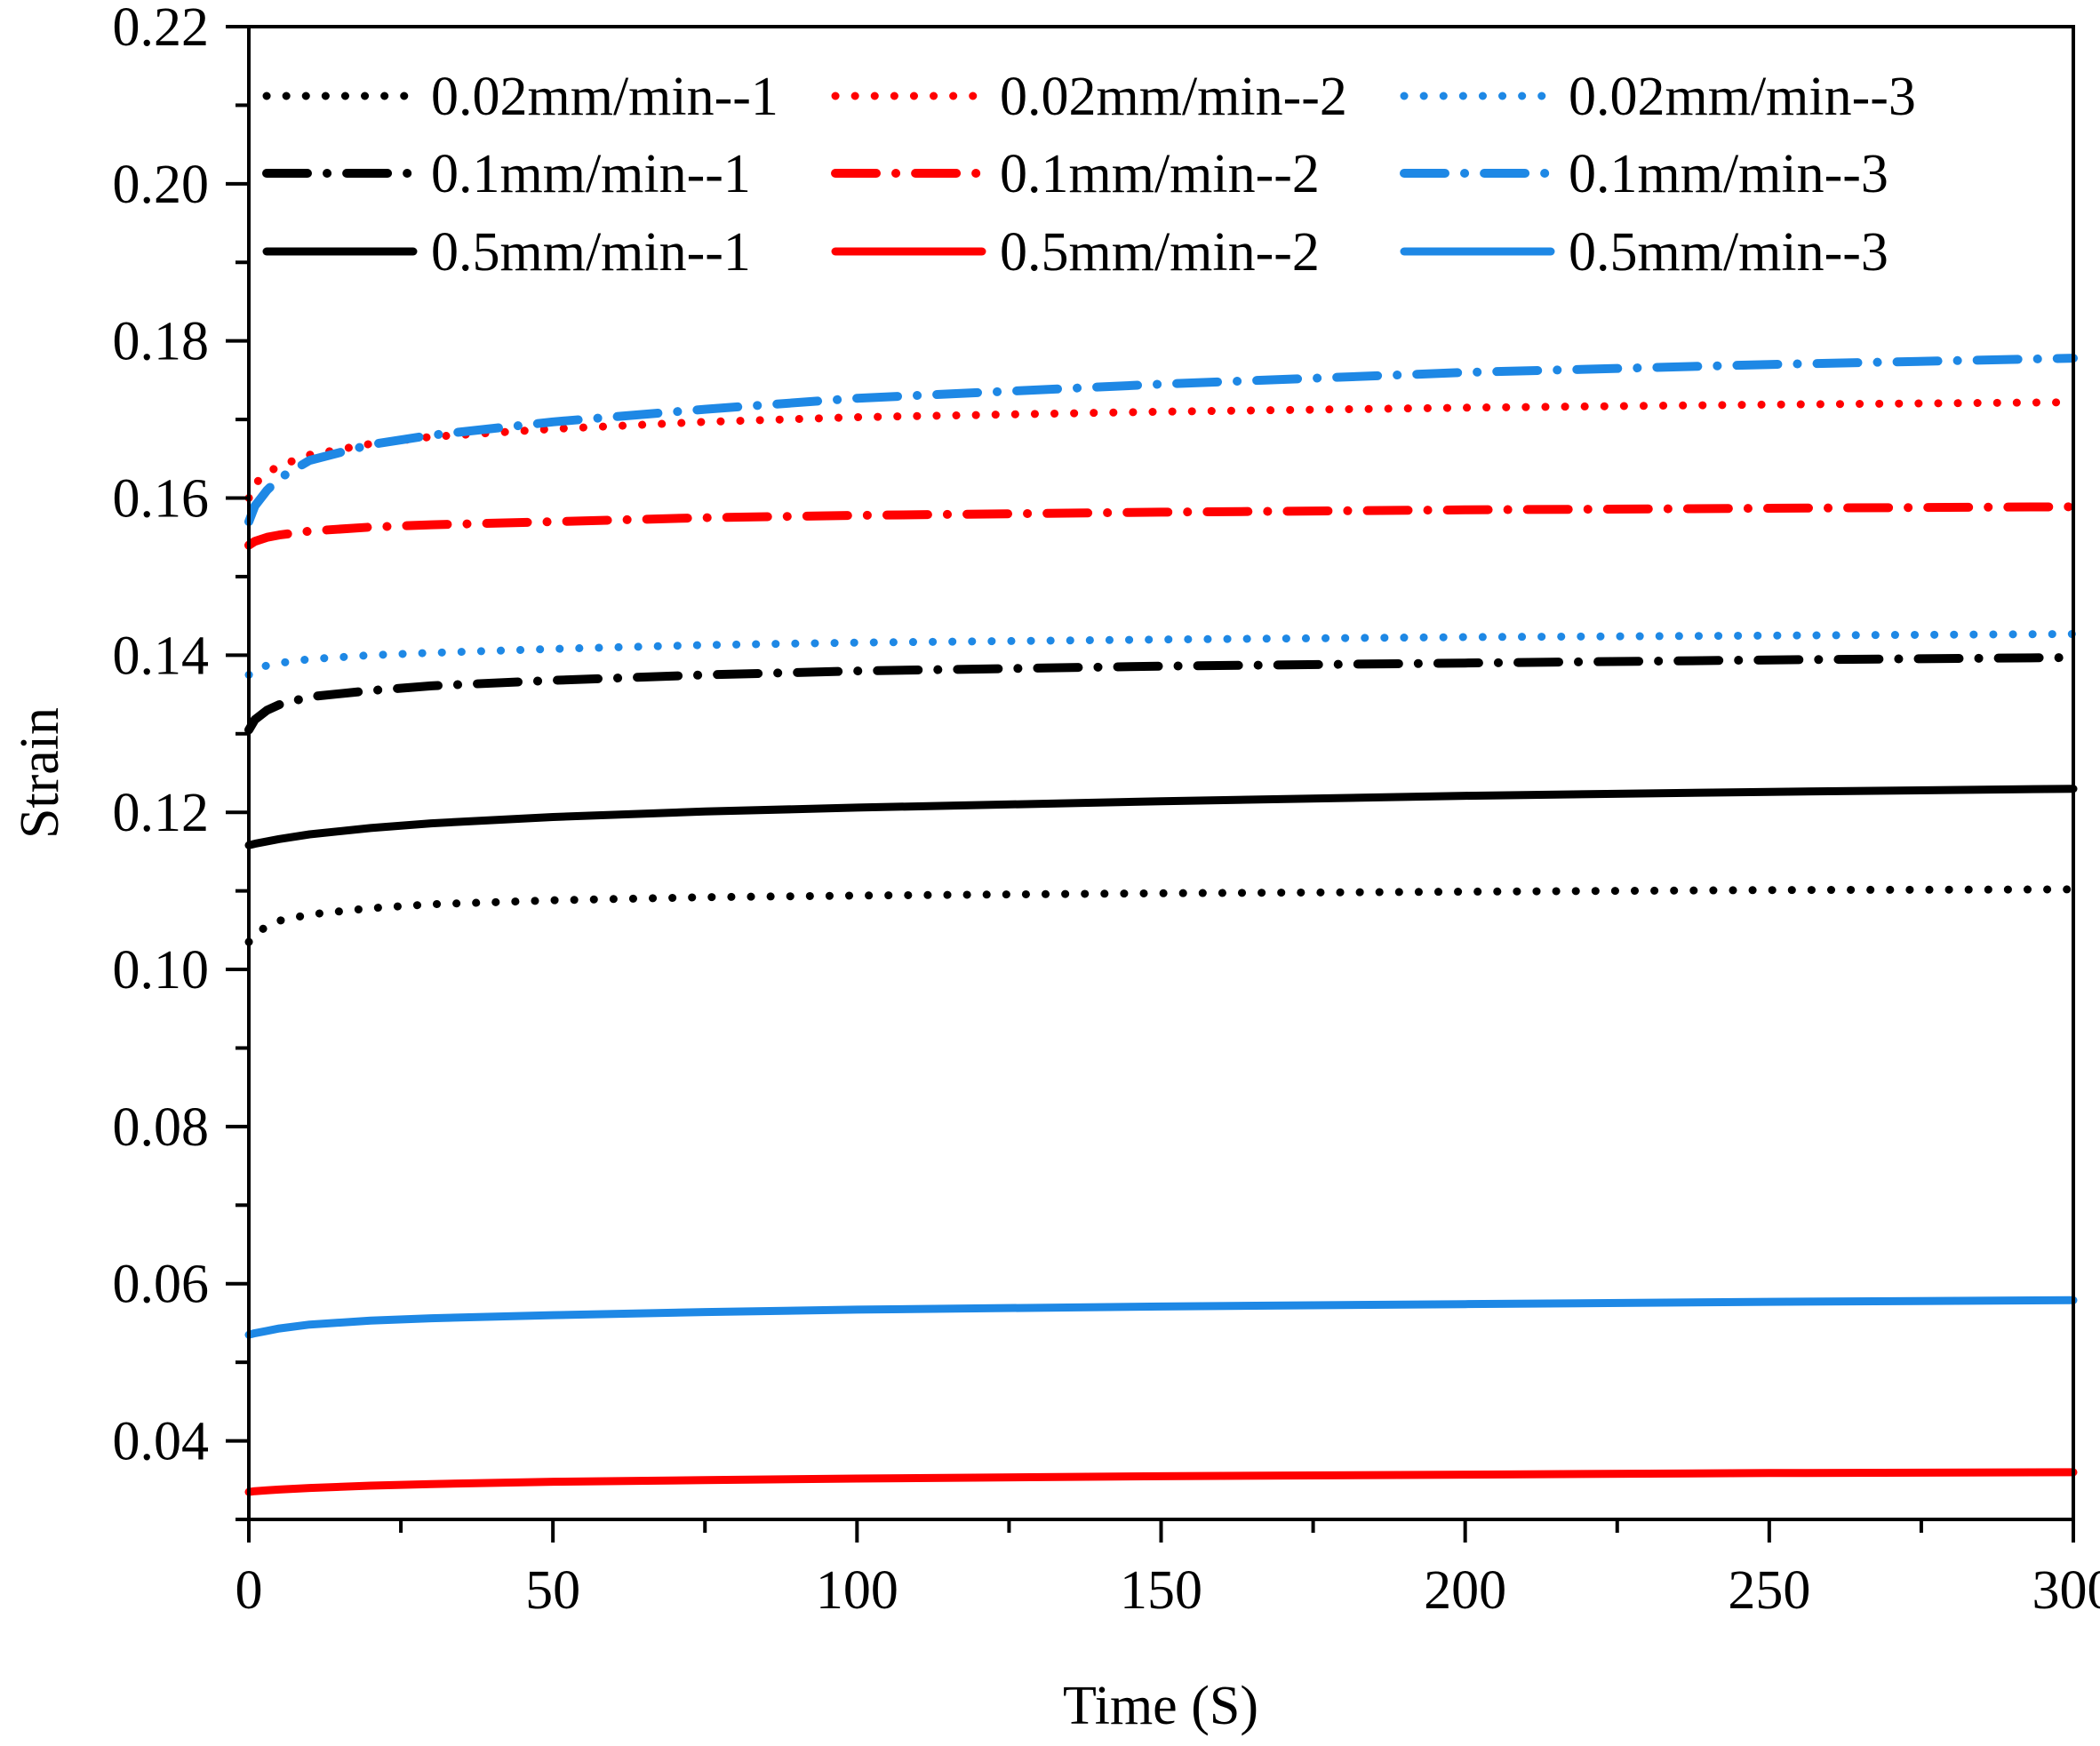 The image size is (2100, 1746). What do you see at coordinates (161, 1442) in the screenshot?
I see `y-tick-label: 0.04` at bounding box center [161, 1442].